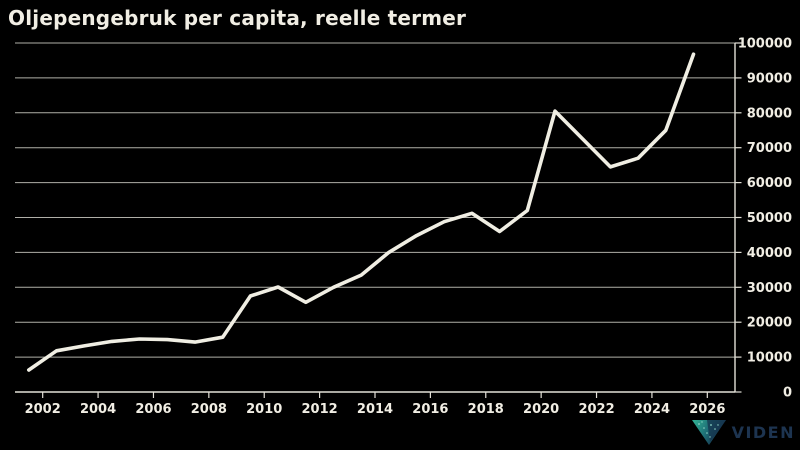 The width and height of the screenshot is (800, 450). I want to click on y-tick-label: 10000, so click(769, 358).